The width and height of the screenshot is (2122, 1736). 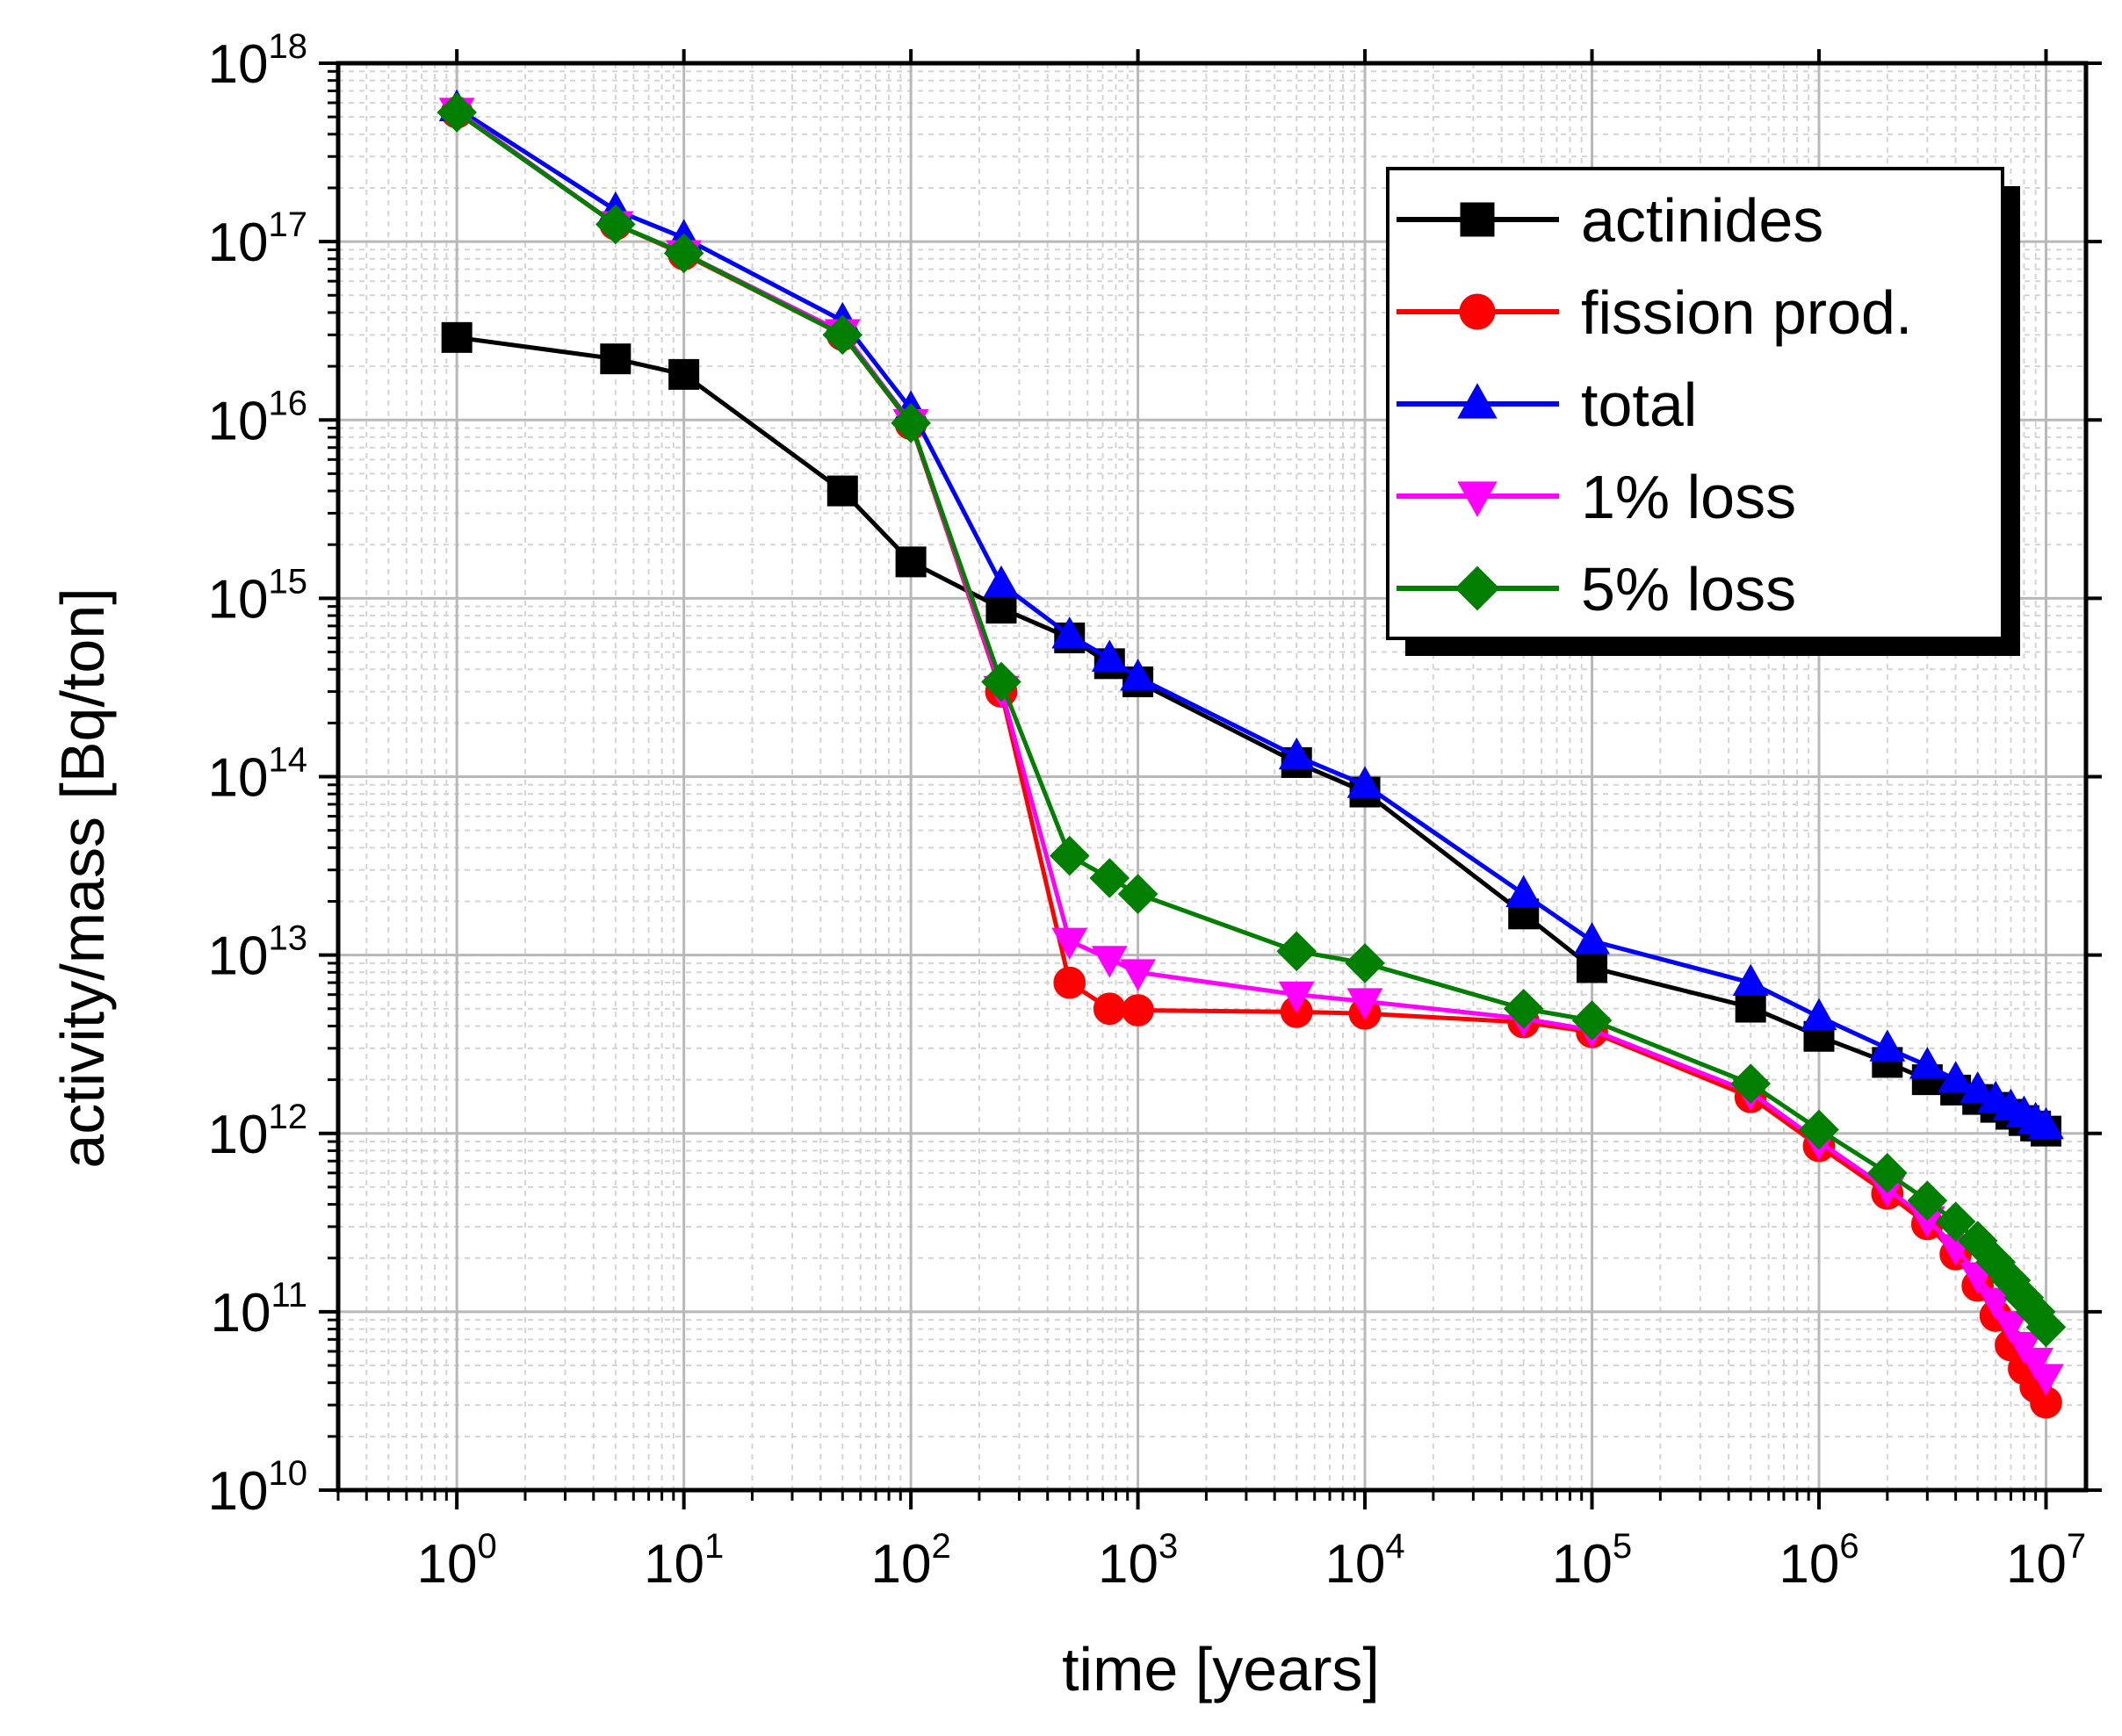 What do you see at coordinates (257, 239) in the screenshot?
I see `y-tick-label: 1017` at bounding box center [257, 239].